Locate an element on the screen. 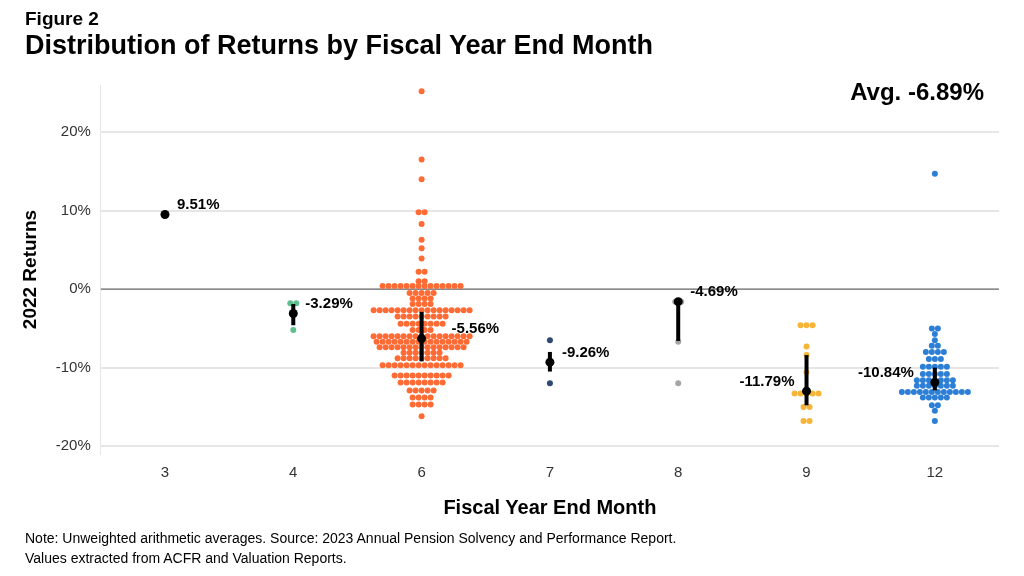 The width and height of the screenshot is (1024, 576). y-tick-label: 0% is located at coordinates (80, 288).